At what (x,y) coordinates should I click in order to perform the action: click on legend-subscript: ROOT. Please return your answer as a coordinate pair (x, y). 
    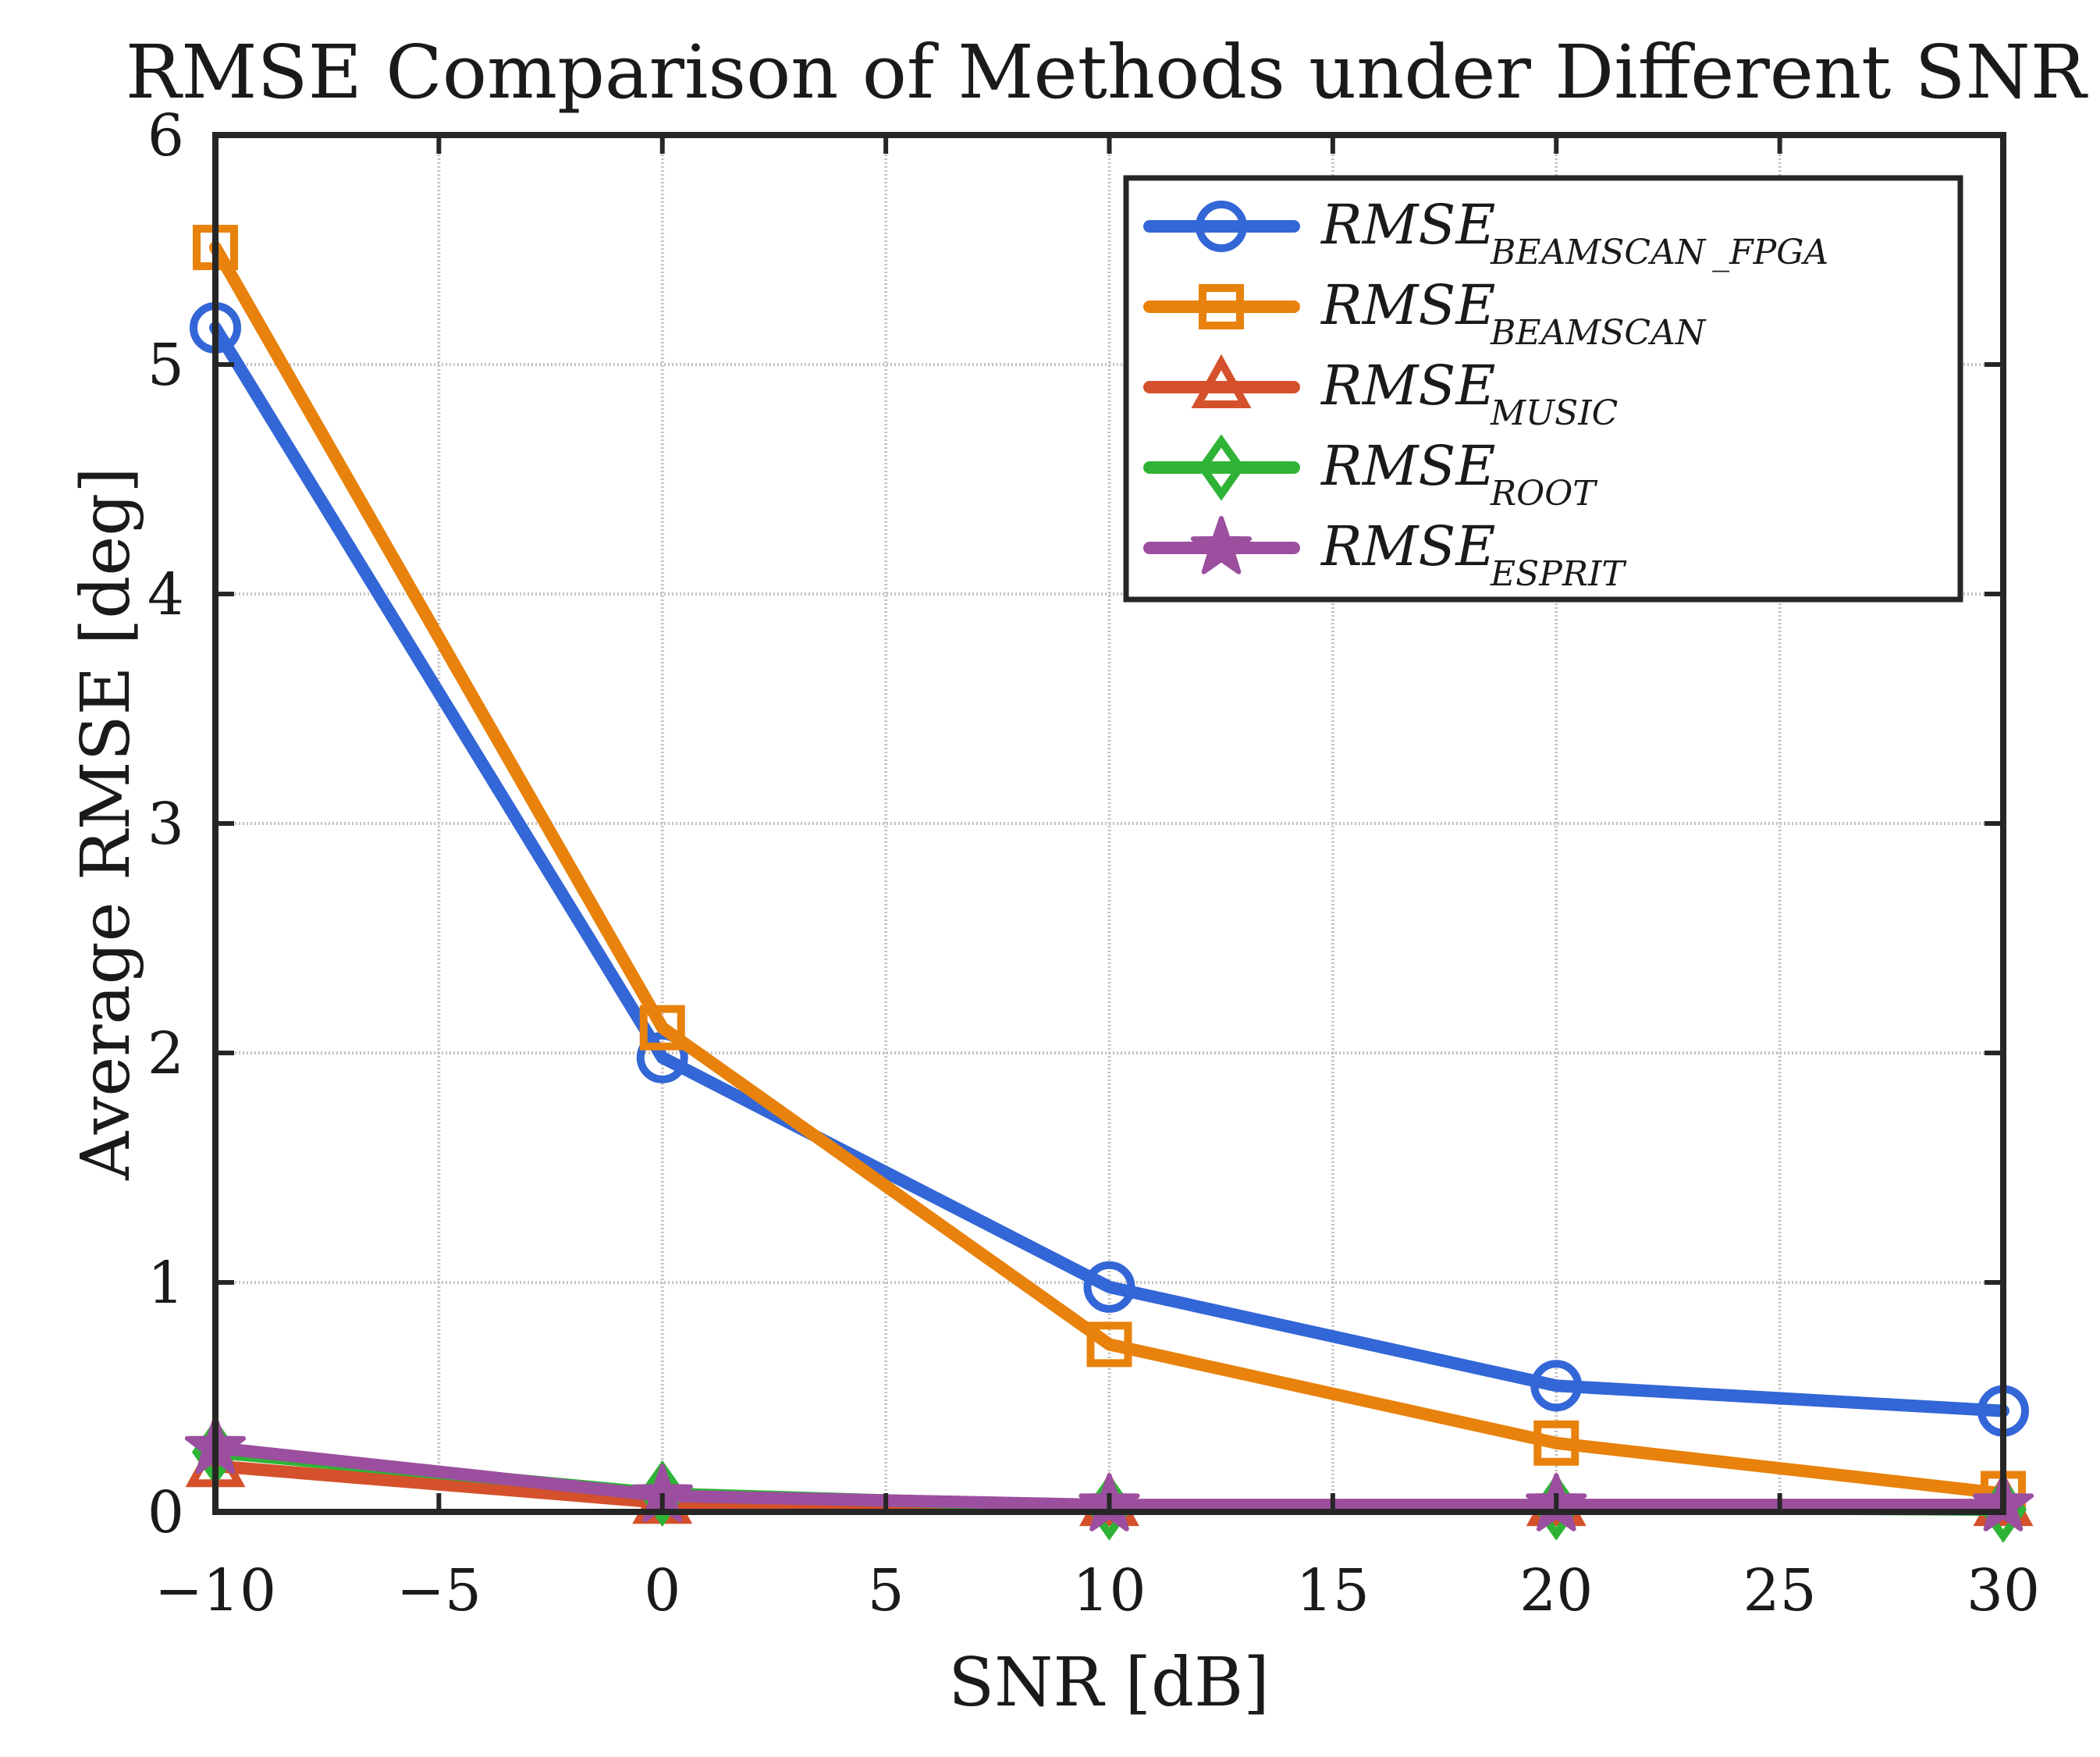
    Looking at the image, I should click on (1544, 494).